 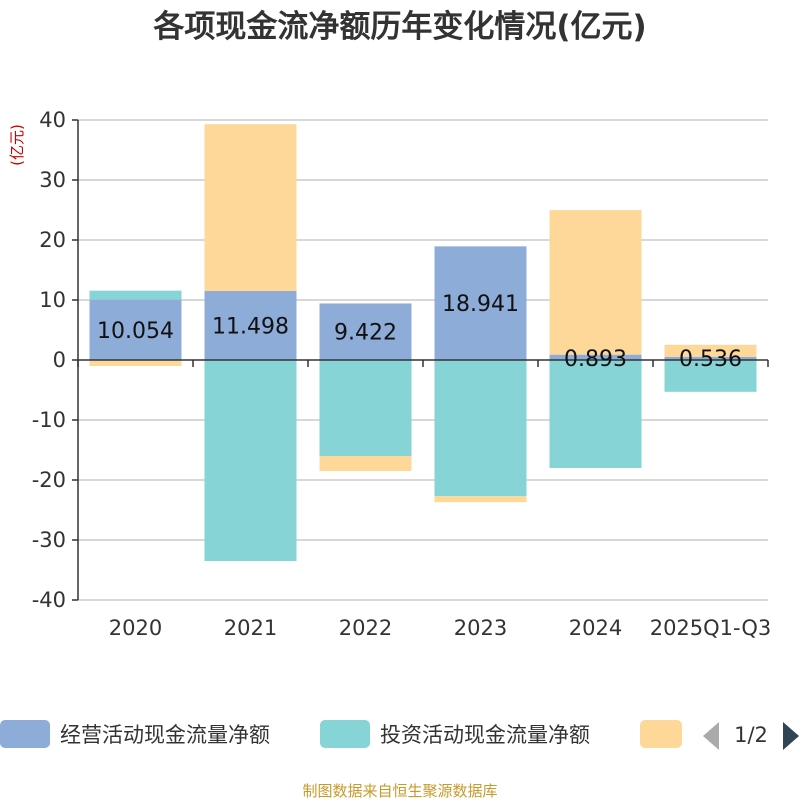 What do you see at coordinates (399, 791) in the screenshot?
I see `source-note: 制图数据来自恒生聚源数据库` at bounding box center [399, 791].